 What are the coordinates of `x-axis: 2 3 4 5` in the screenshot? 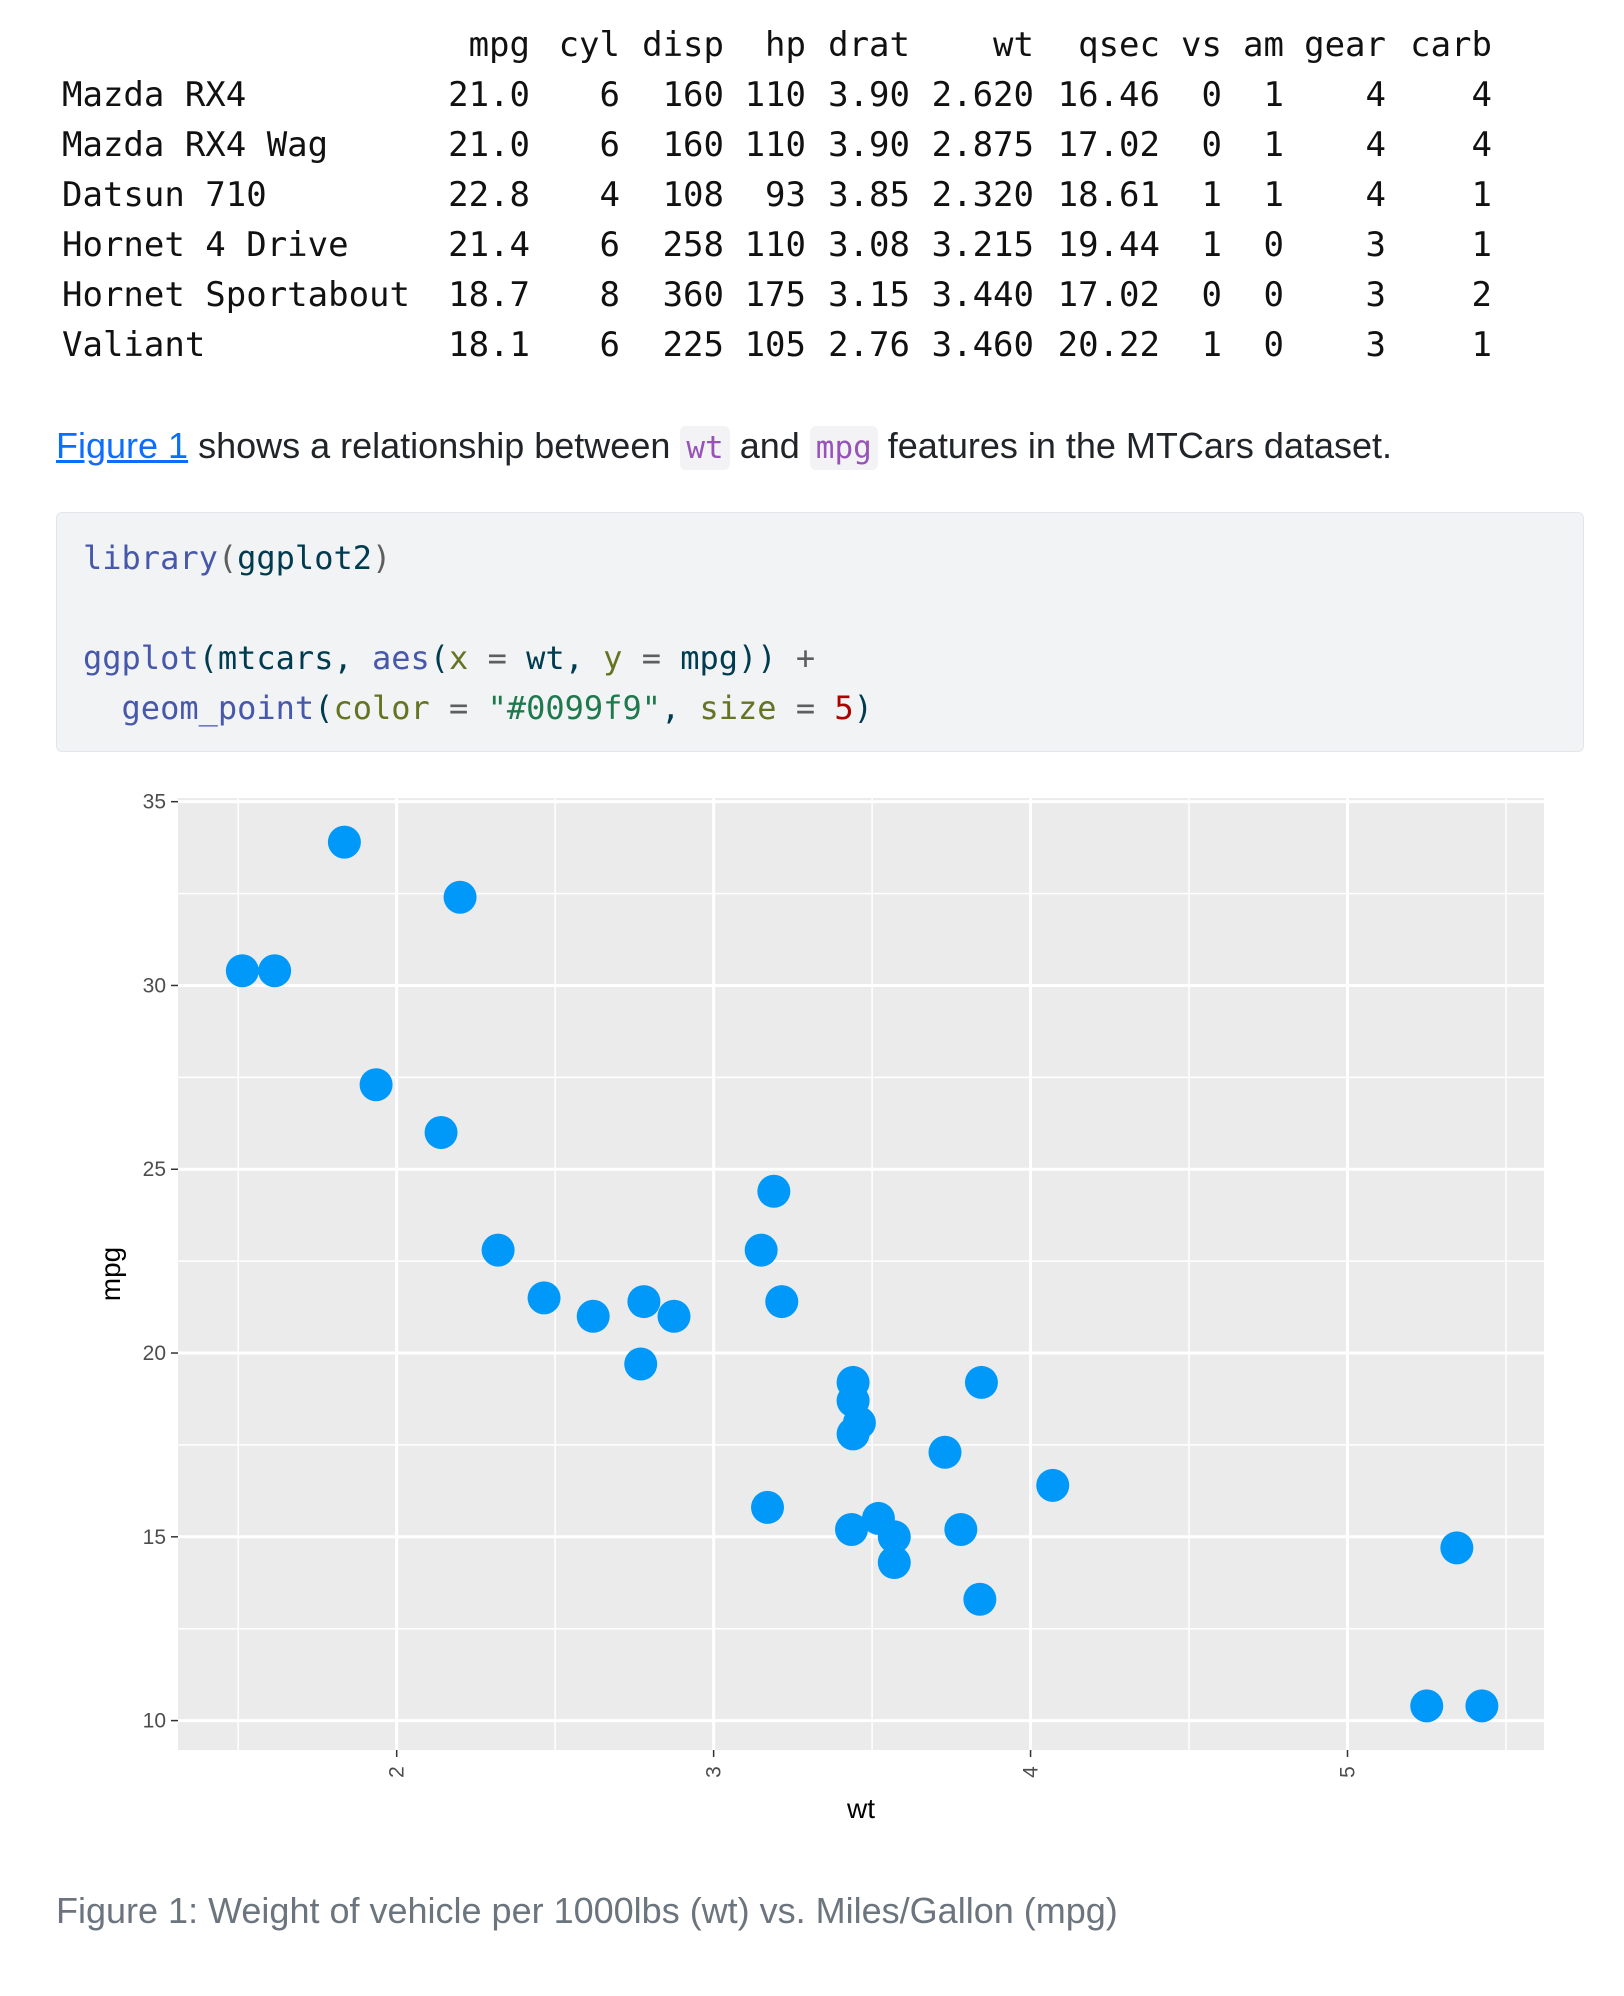 It's located at (872, 1764).